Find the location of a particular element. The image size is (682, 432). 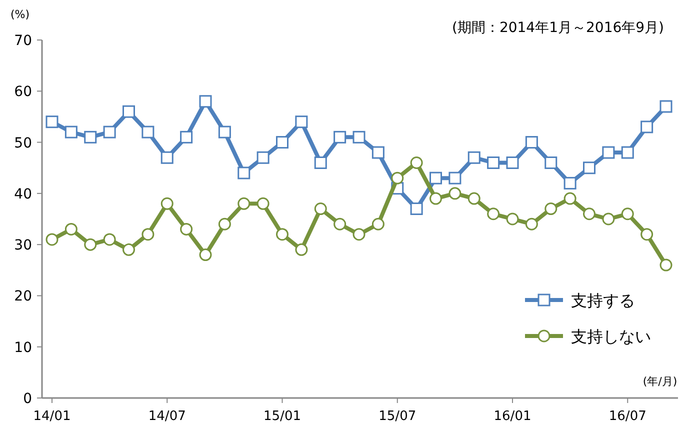

chart-subtitle: (期間：2014年1月～2016年9月) is located at coordinates (558, 28).